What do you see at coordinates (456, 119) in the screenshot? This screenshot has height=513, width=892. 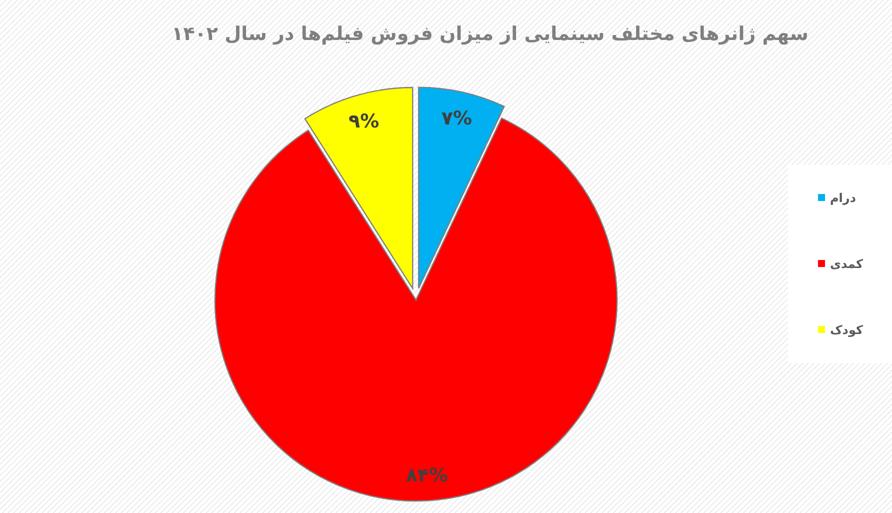 I see `data-label: ۷%` at bounding box center [456, 119].